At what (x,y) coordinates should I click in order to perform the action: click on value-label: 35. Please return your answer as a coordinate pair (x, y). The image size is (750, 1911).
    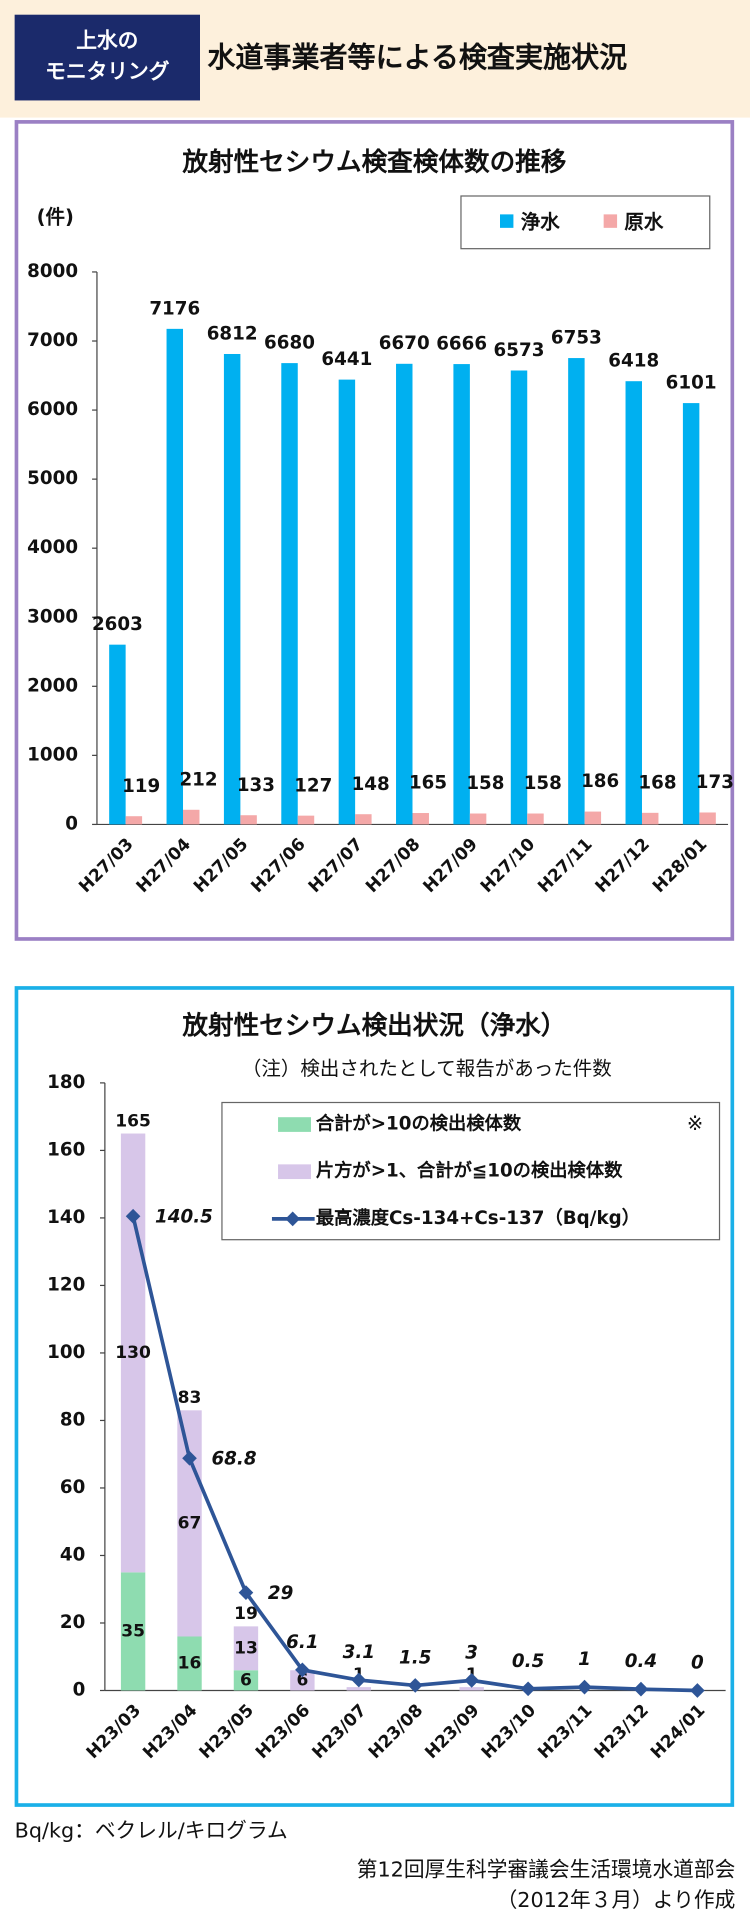
    Looking at the image, I should click on (133, 1631).